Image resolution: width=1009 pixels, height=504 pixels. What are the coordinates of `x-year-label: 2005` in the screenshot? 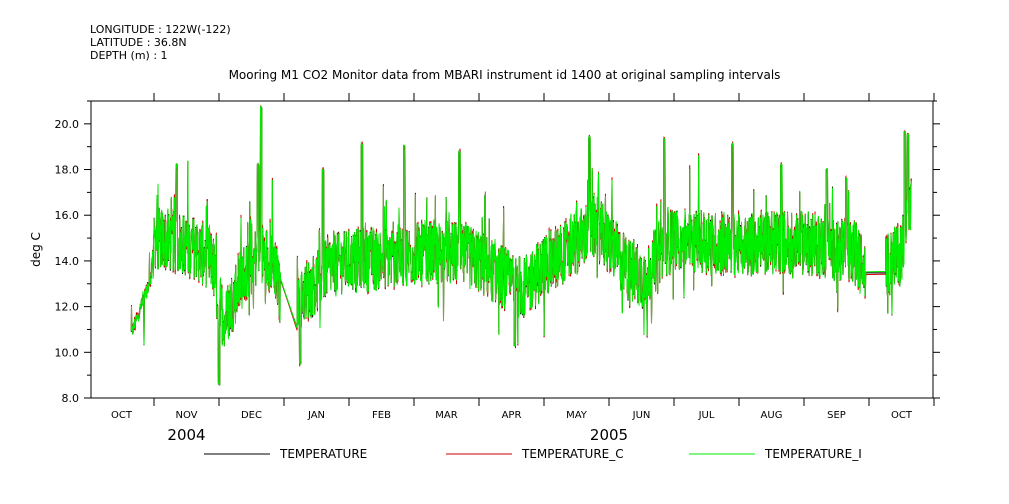 It's located at (609, 435).